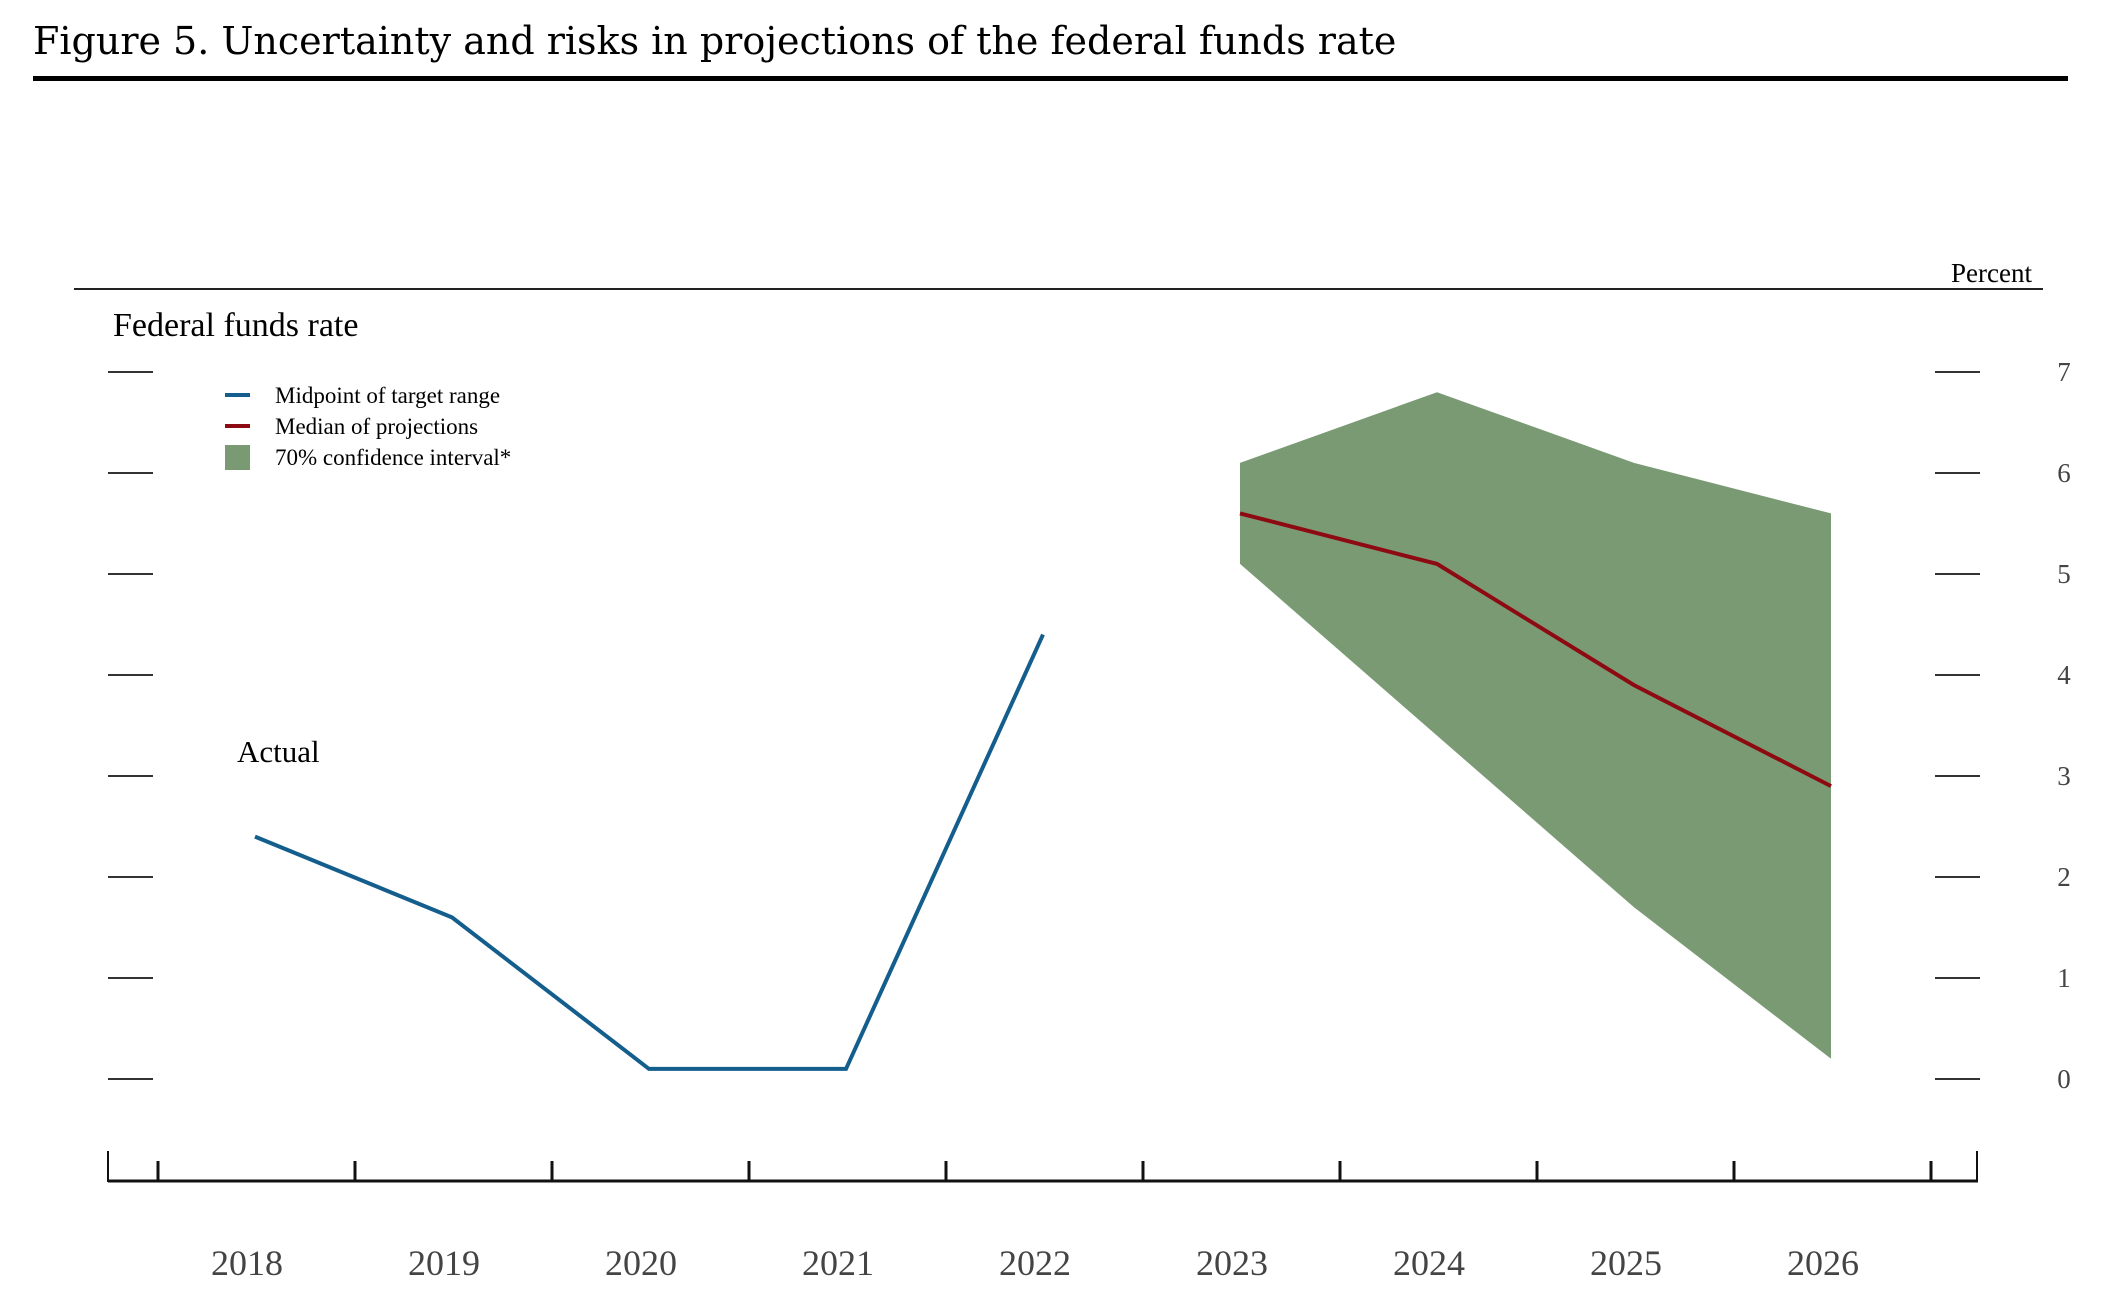 The height and width of the screenshot is (1306, 2108). I want to click on legend-label-median: Median of projections, so click(376, 426).